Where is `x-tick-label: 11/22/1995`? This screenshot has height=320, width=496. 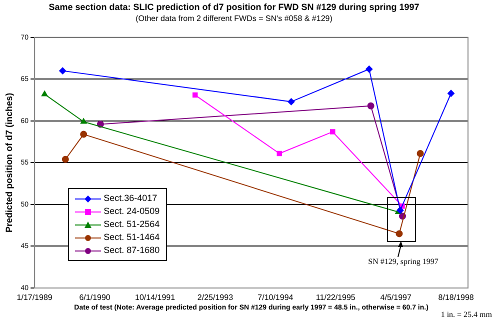
x-tick-label: 11/22/1995 is located at coordinates (336, 297).